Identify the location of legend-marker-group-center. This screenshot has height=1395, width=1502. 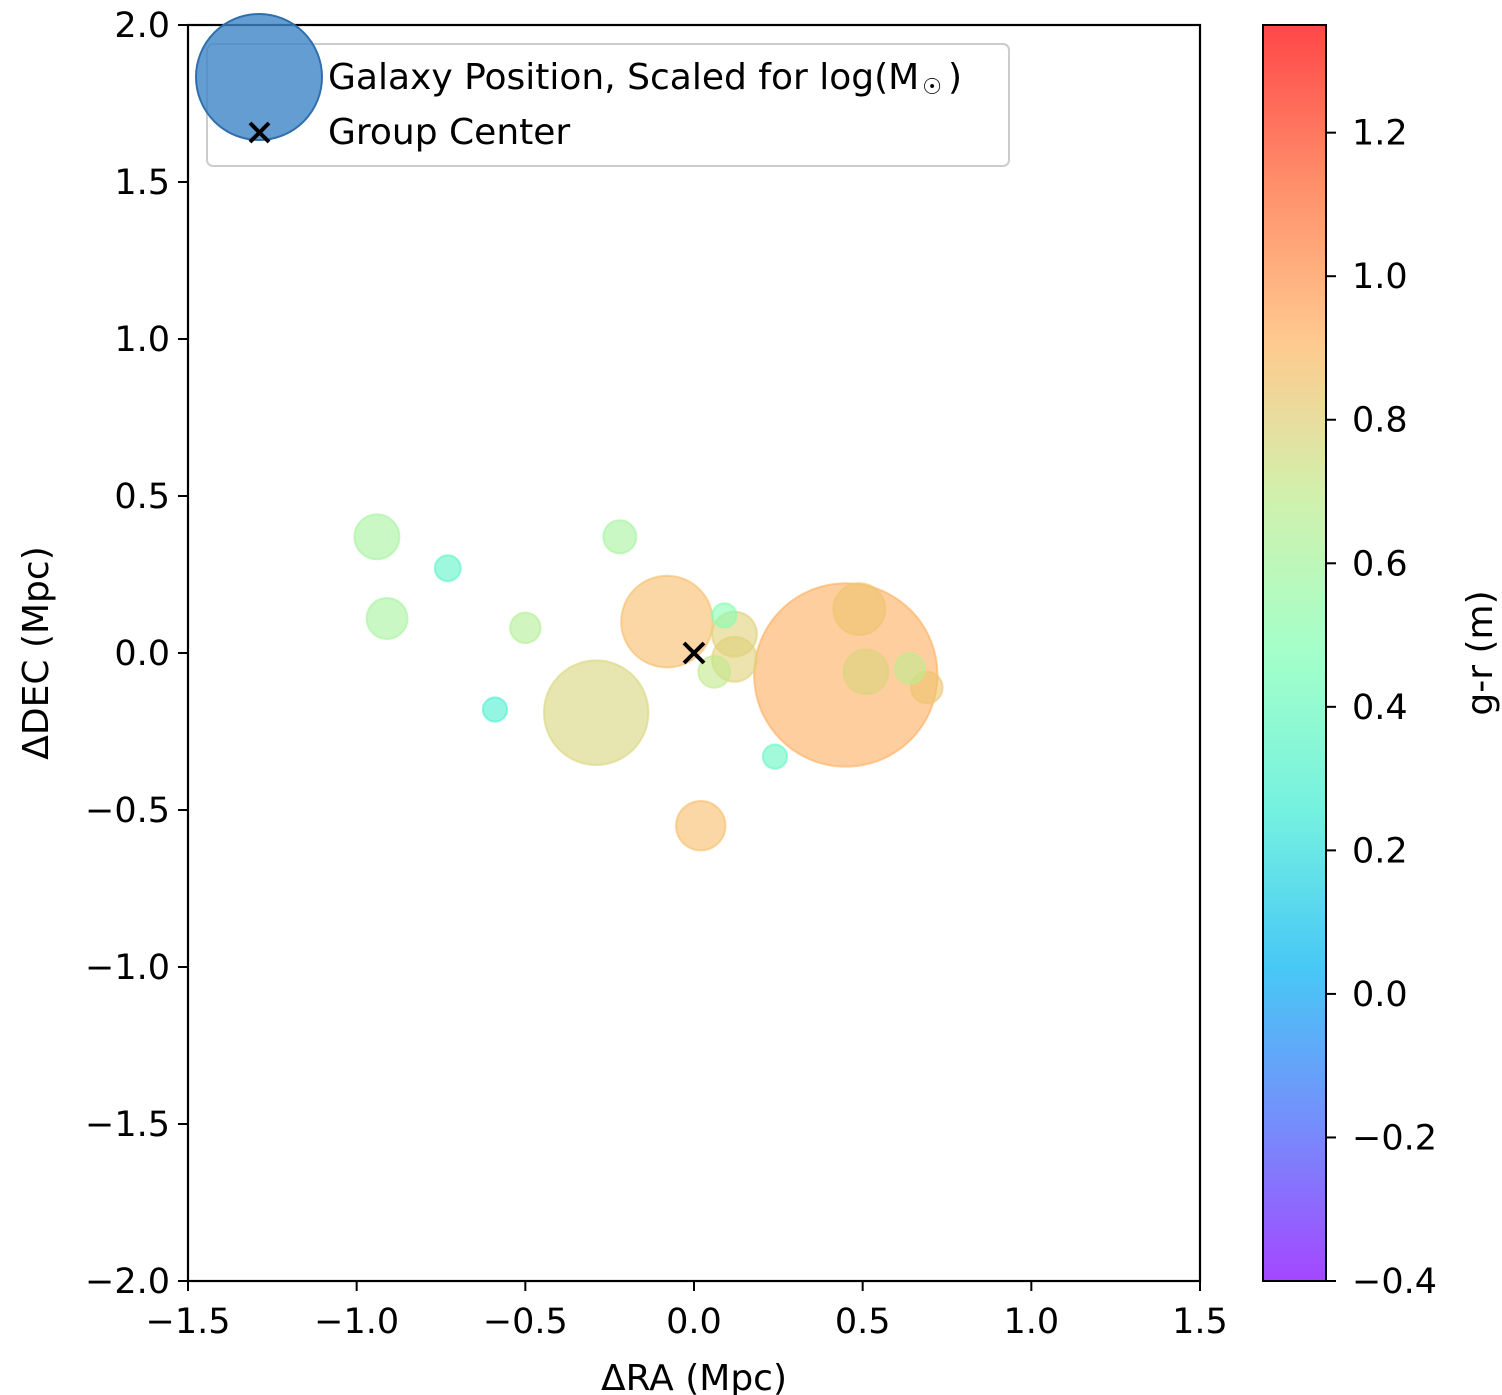
(259, 132).